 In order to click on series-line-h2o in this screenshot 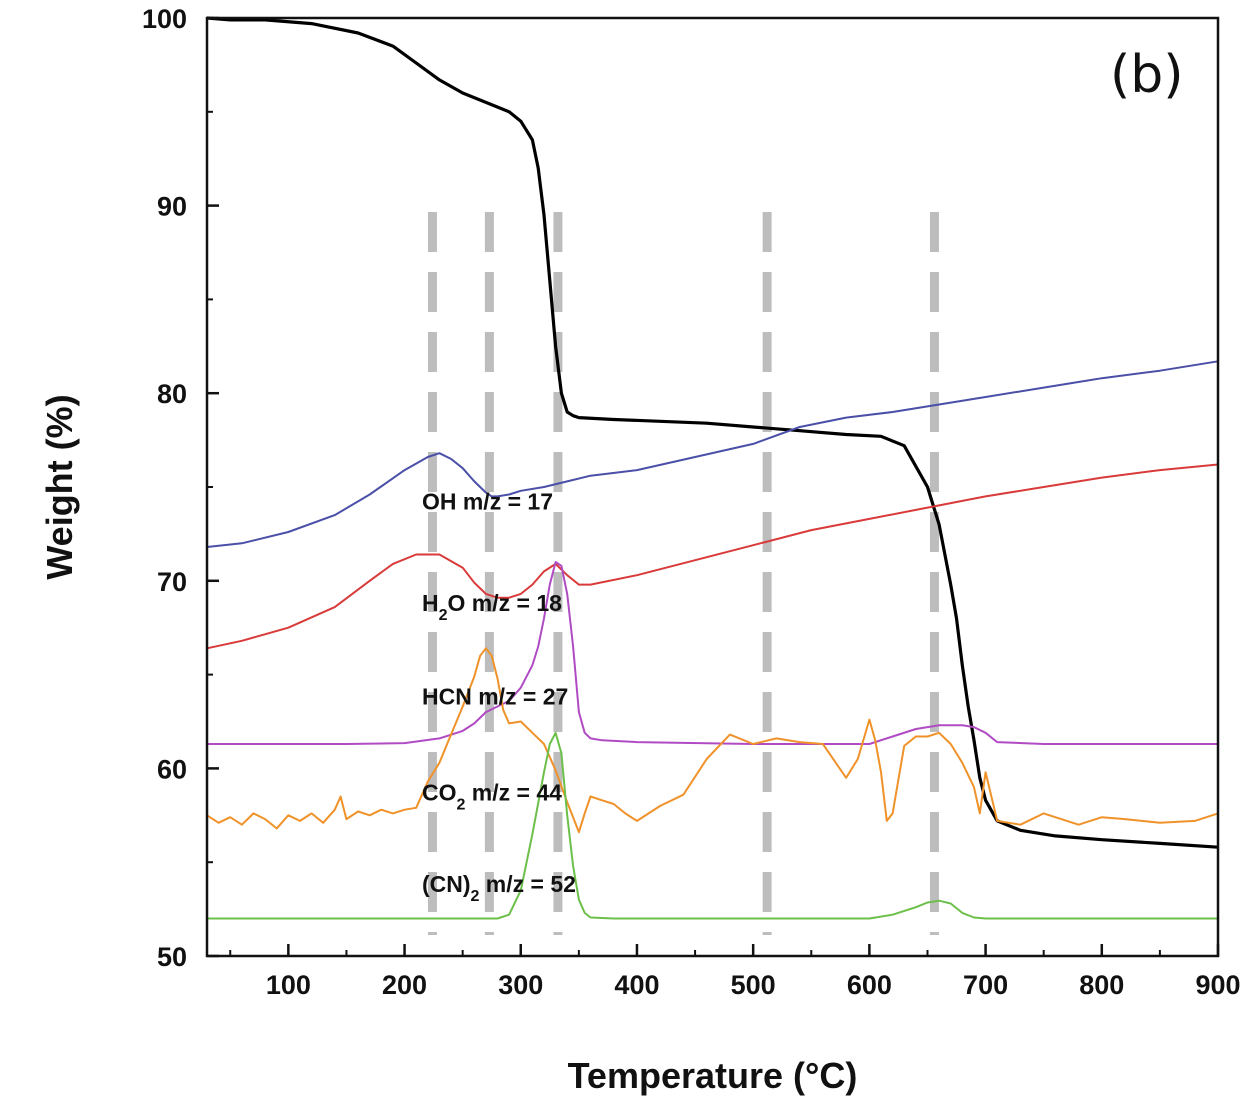, I will do `click(712, 556)`.